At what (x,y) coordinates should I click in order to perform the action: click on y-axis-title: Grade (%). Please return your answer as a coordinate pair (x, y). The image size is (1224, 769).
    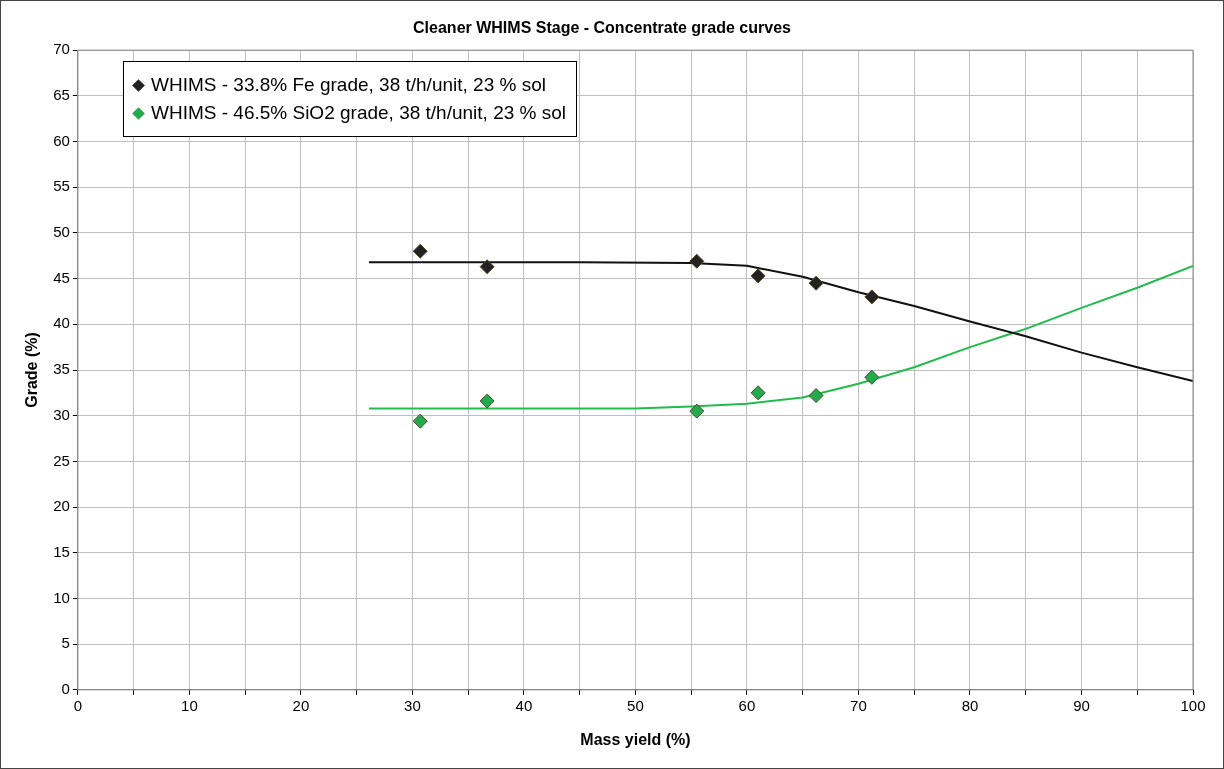
    Looking at the image, I should click on (32, 370).